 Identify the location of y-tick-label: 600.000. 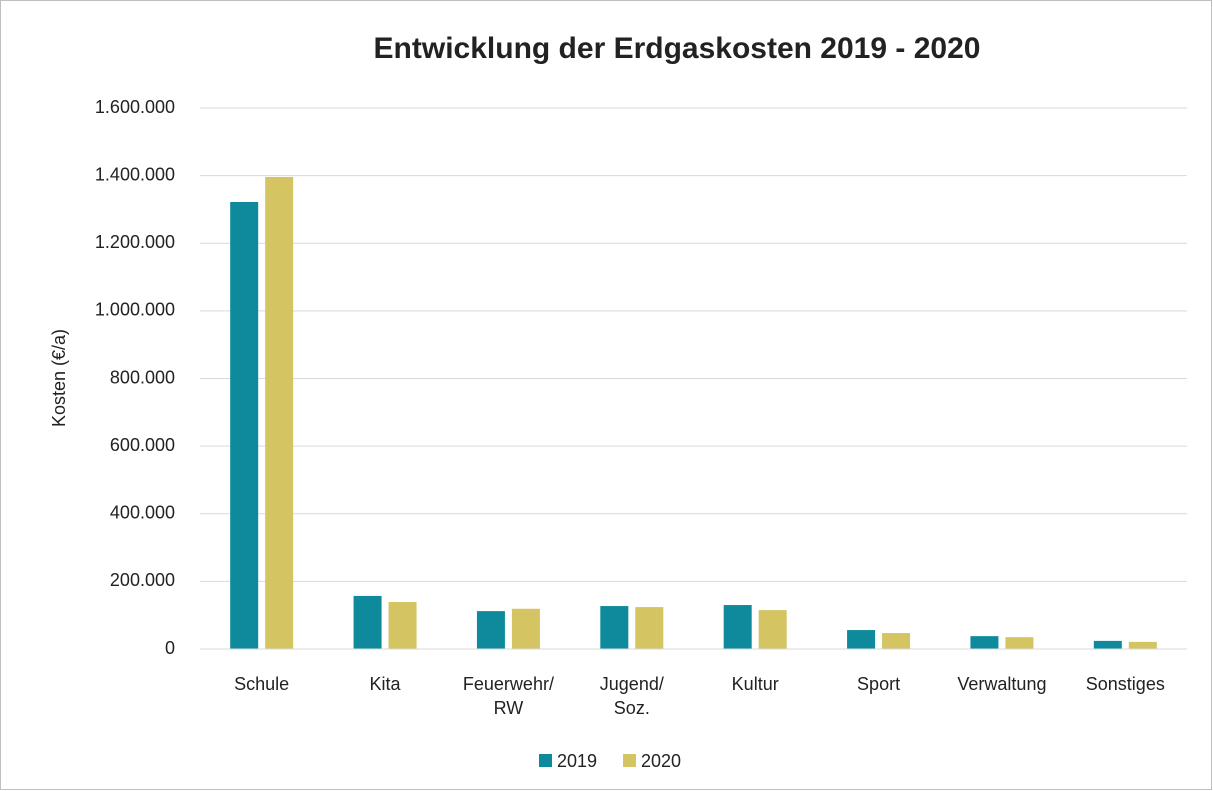
(142, 445).